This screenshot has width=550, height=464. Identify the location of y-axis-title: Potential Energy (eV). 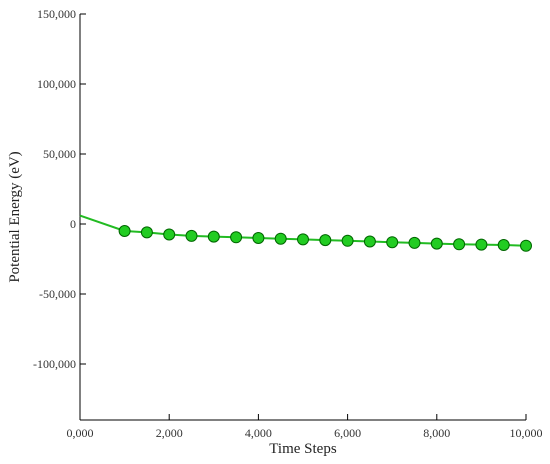
(15, 216).